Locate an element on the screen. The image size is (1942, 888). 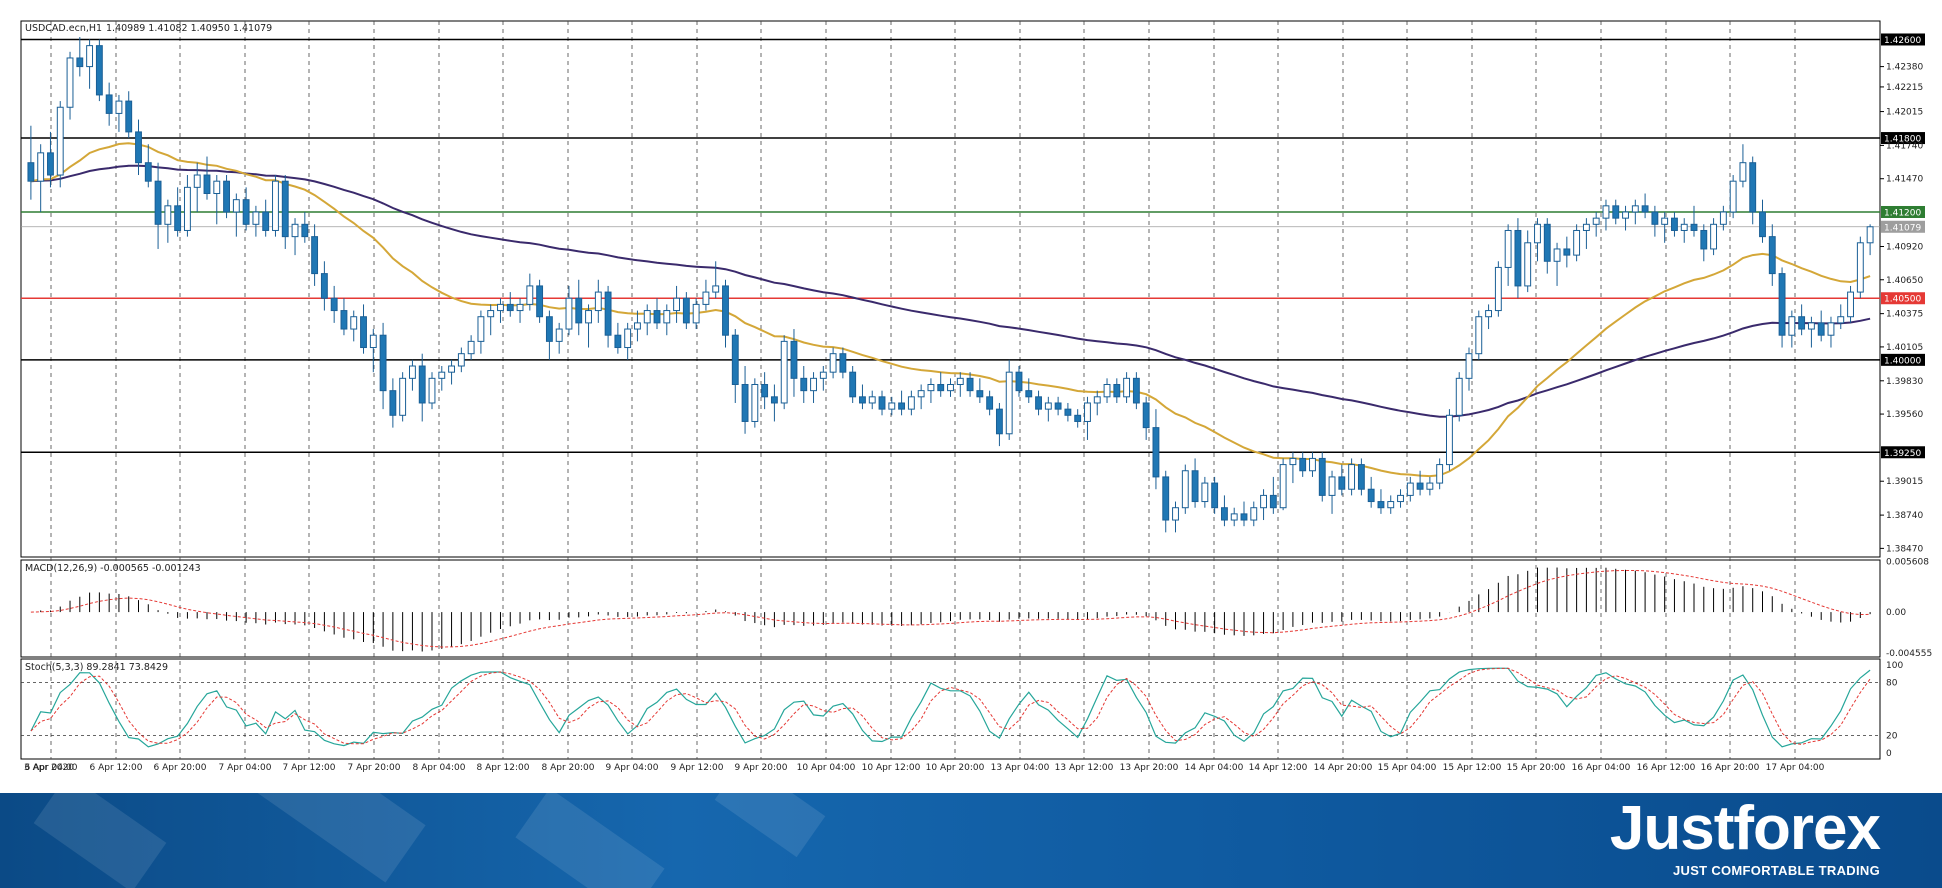
price-level-label: 1.40000 is located at coordinates (1902, 361).